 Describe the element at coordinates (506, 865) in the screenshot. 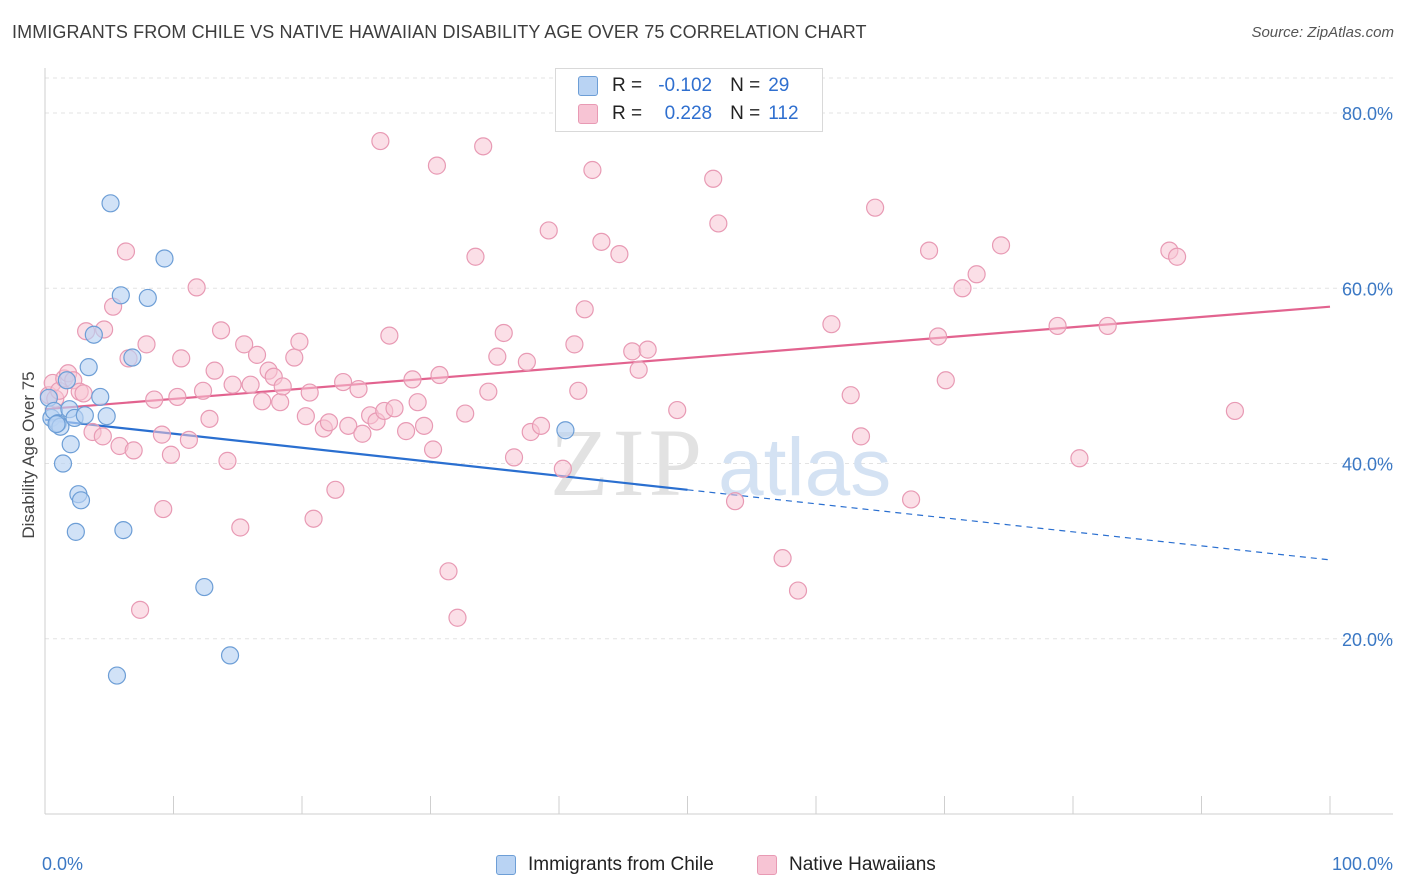

I see `legend-swatch-blue` at that location.